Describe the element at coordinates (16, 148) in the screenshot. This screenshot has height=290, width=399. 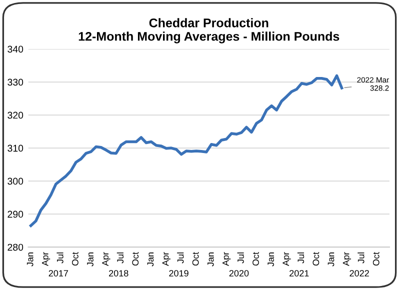
I see `y-tick-label: 310` at that location.